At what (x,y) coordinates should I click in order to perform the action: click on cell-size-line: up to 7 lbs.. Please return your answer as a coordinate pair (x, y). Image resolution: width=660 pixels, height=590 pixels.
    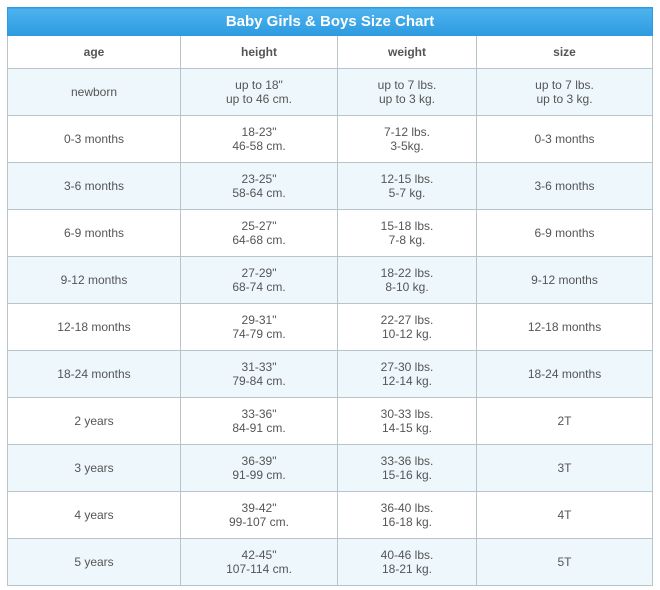
    Looking at the image, I should click on (564, 85).